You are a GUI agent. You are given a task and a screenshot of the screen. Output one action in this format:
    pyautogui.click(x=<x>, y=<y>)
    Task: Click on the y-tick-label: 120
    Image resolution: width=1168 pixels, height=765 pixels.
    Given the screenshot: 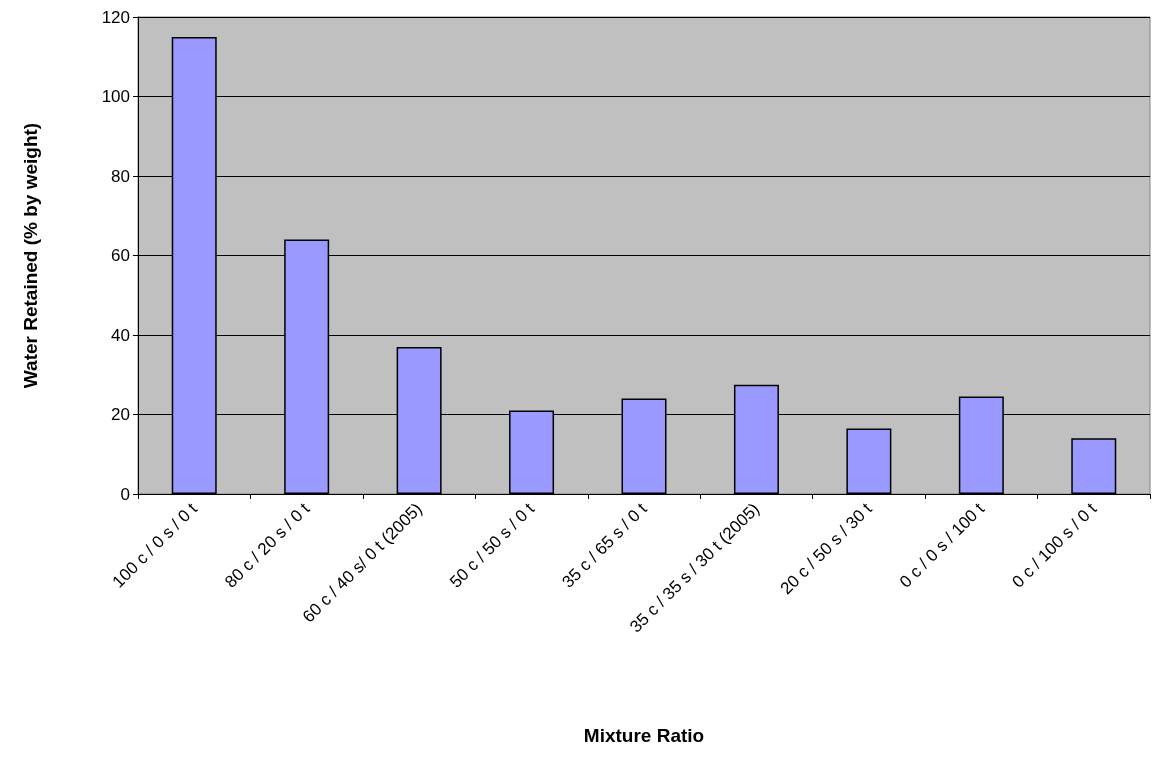 What is the action you would take?
    pyautogui.click(x=115, y=17)
    